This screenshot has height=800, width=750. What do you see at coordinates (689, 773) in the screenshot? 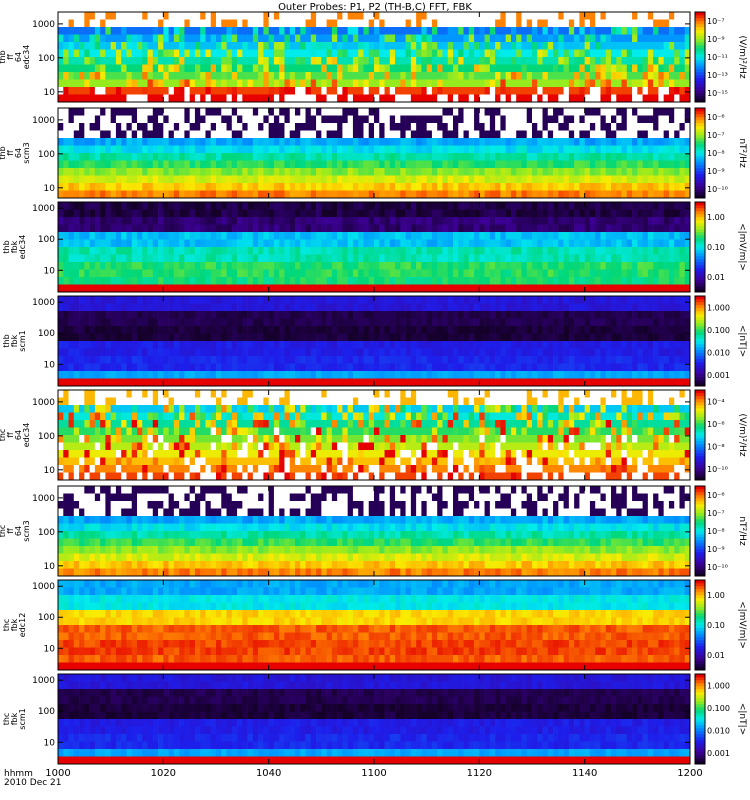
I see `xtick-1200: 1200` at bounding box center [689, 773].